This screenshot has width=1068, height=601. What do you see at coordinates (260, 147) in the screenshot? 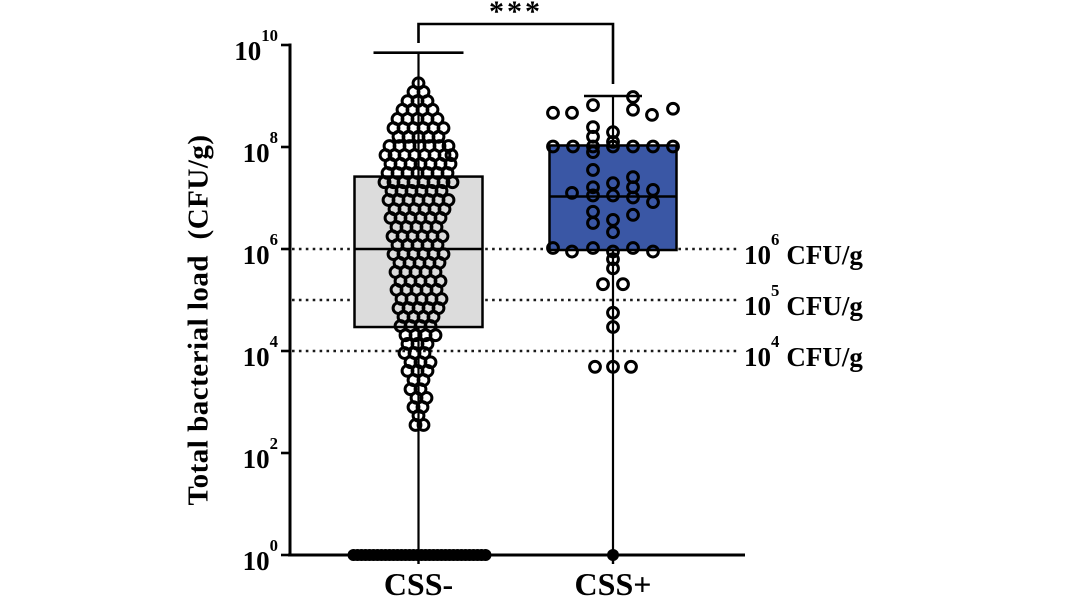
I see `y-tick-label-1e8: 10⁸` at bounding box center [260, 147].